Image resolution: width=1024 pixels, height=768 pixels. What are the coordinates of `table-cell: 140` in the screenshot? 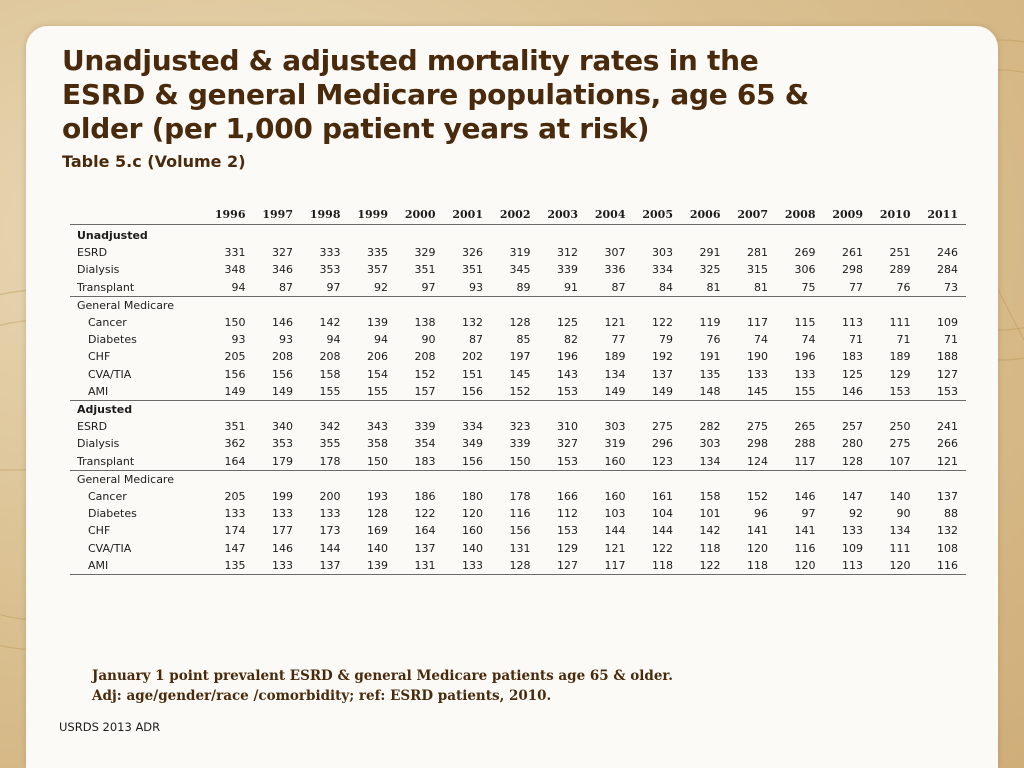 It's located at (472, 548).